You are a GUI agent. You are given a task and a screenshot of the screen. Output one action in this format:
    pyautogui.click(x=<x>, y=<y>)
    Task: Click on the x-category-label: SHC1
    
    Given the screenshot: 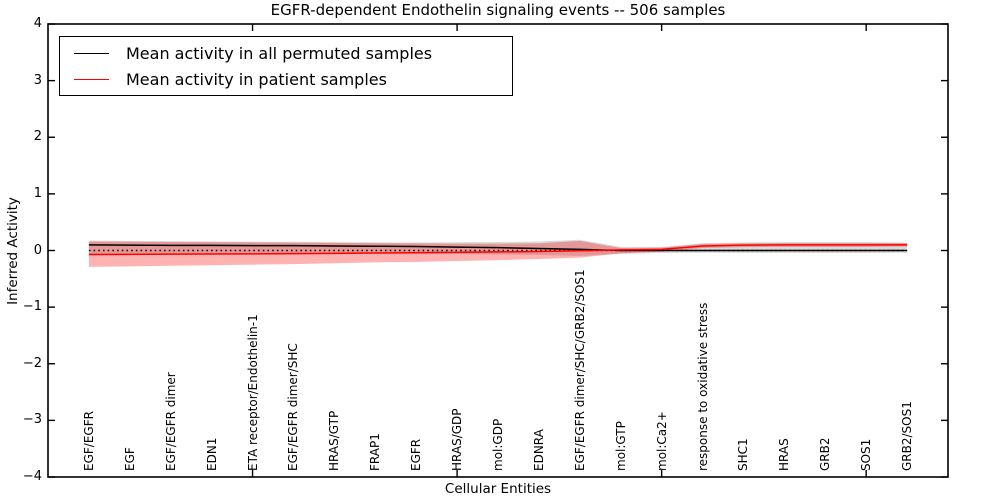 What is the action you would take?
    pyautogui.click(x=743, y=454)
    